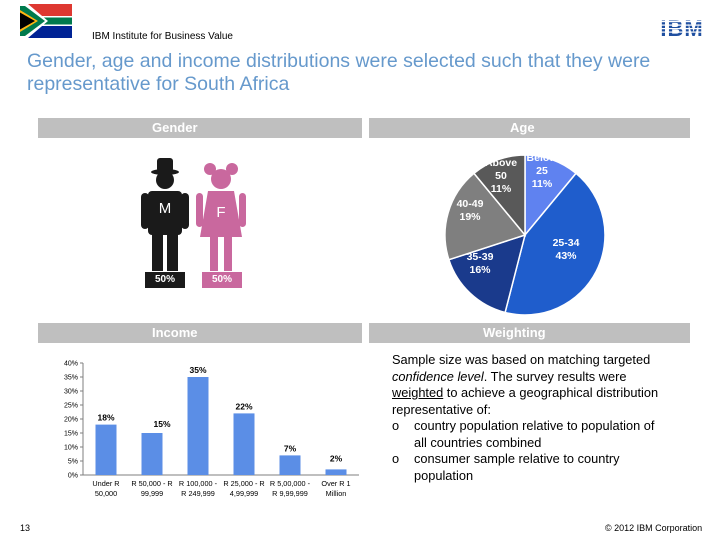  Describe the element at coordinates (682, 28) in the screenshot. I see `ibm-logo: IBM` at that location.